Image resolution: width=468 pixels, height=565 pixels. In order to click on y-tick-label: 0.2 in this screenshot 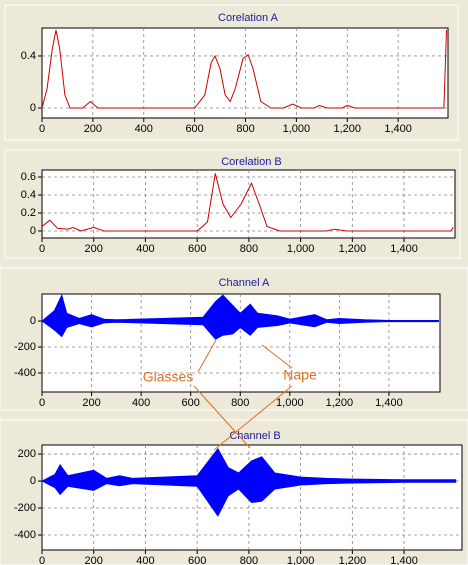, I will do `click(28, 213)`.